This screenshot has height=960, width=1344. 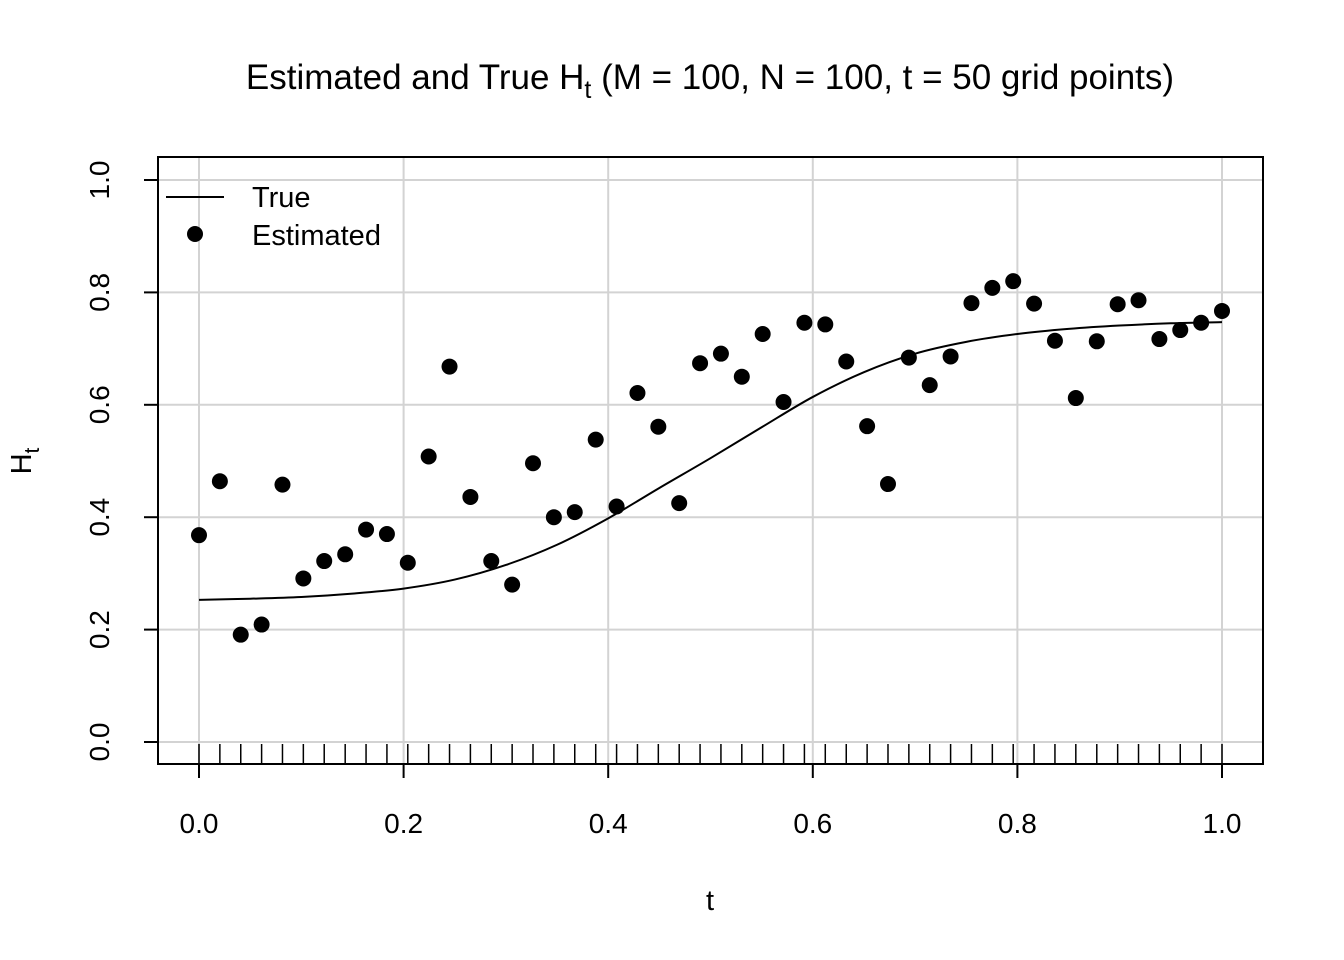 What do you see at coordinates (403, 823) in the screenshot?
I see `x-tick-label-1: 0.2` at bounding box center [403, 823].